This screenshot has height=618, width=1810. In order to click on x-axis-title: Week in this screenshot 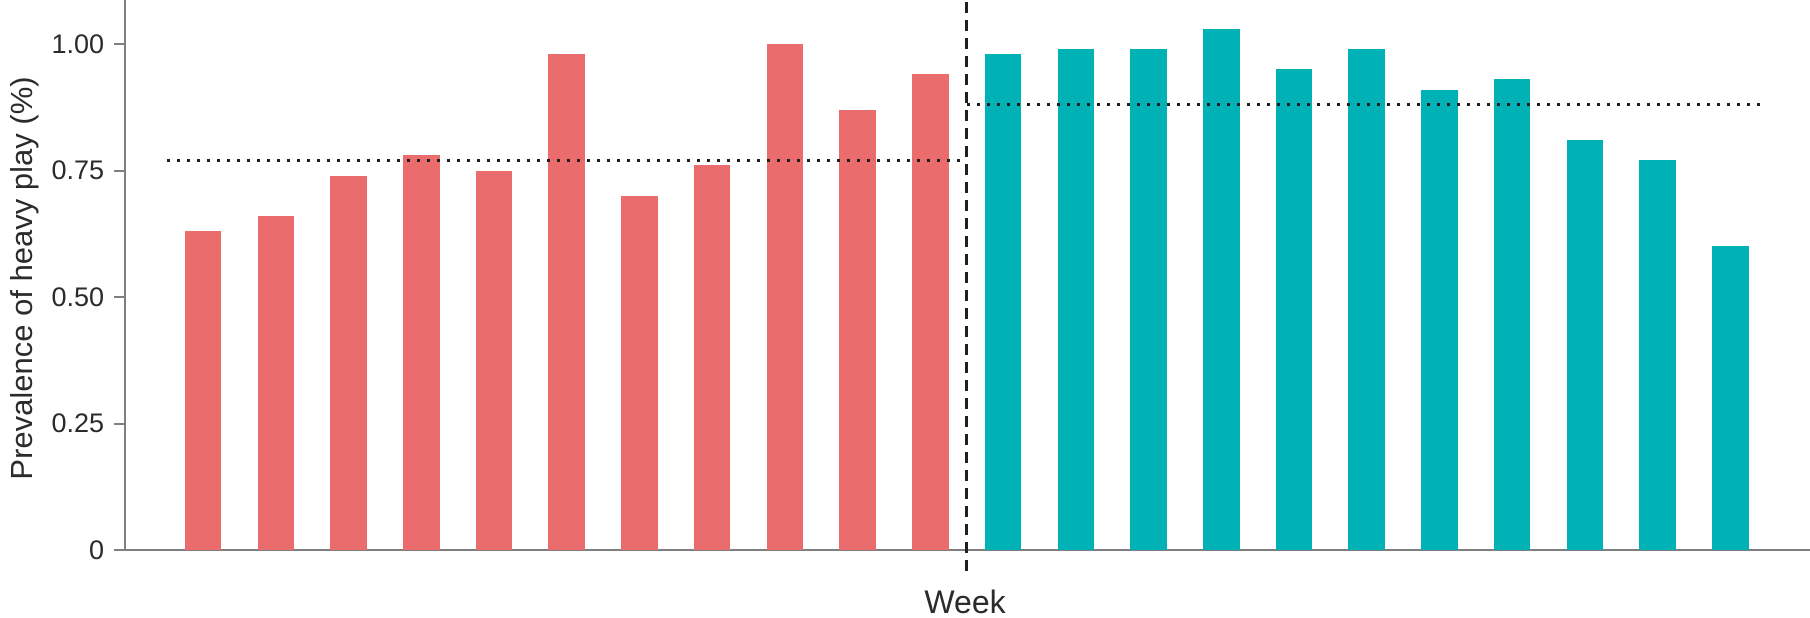, I will do `click(965, 601)`.